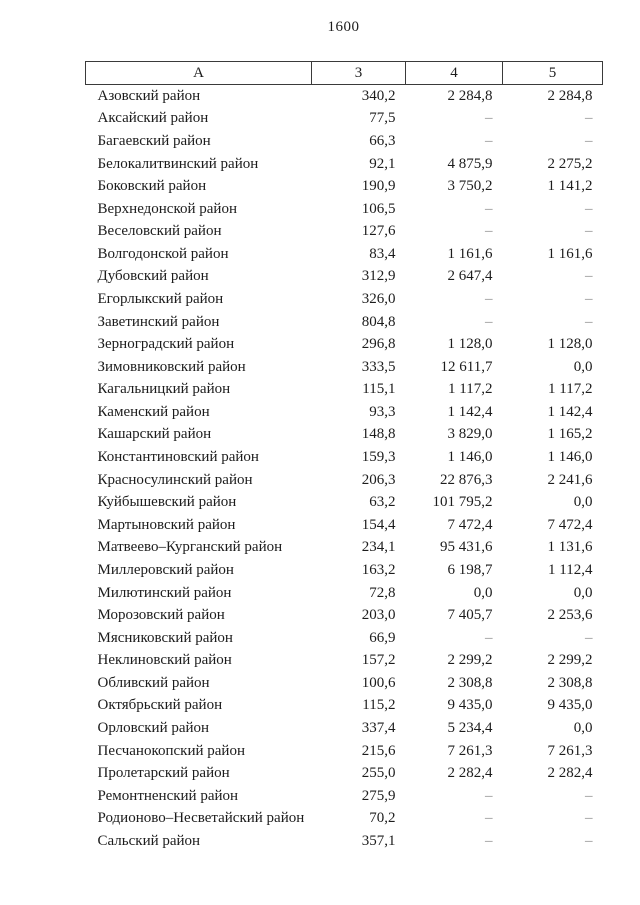 This screenshot has height=905, width=640. I want to click on col3-value-cell: 337,4, so click(378, 727).